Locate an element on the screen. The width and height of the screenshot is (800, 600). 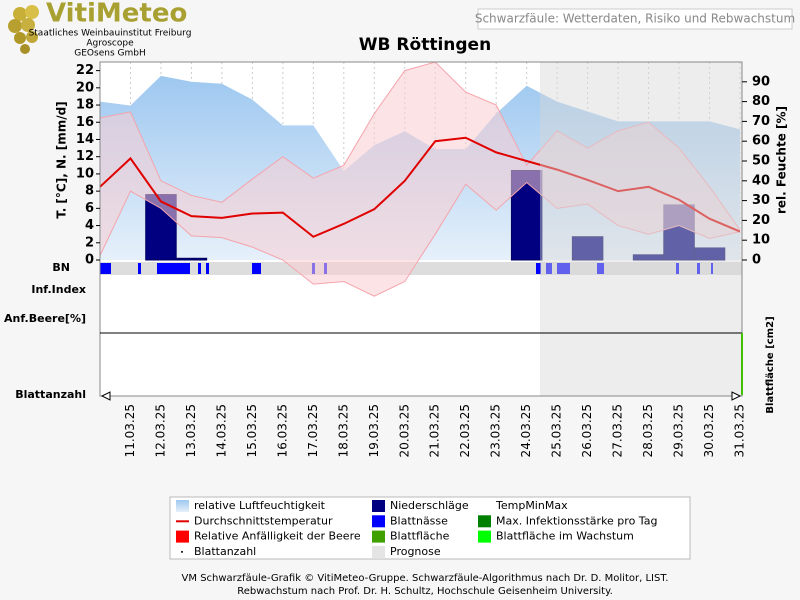
y2-tick-label: 20 is located at coordinates (761, 220).